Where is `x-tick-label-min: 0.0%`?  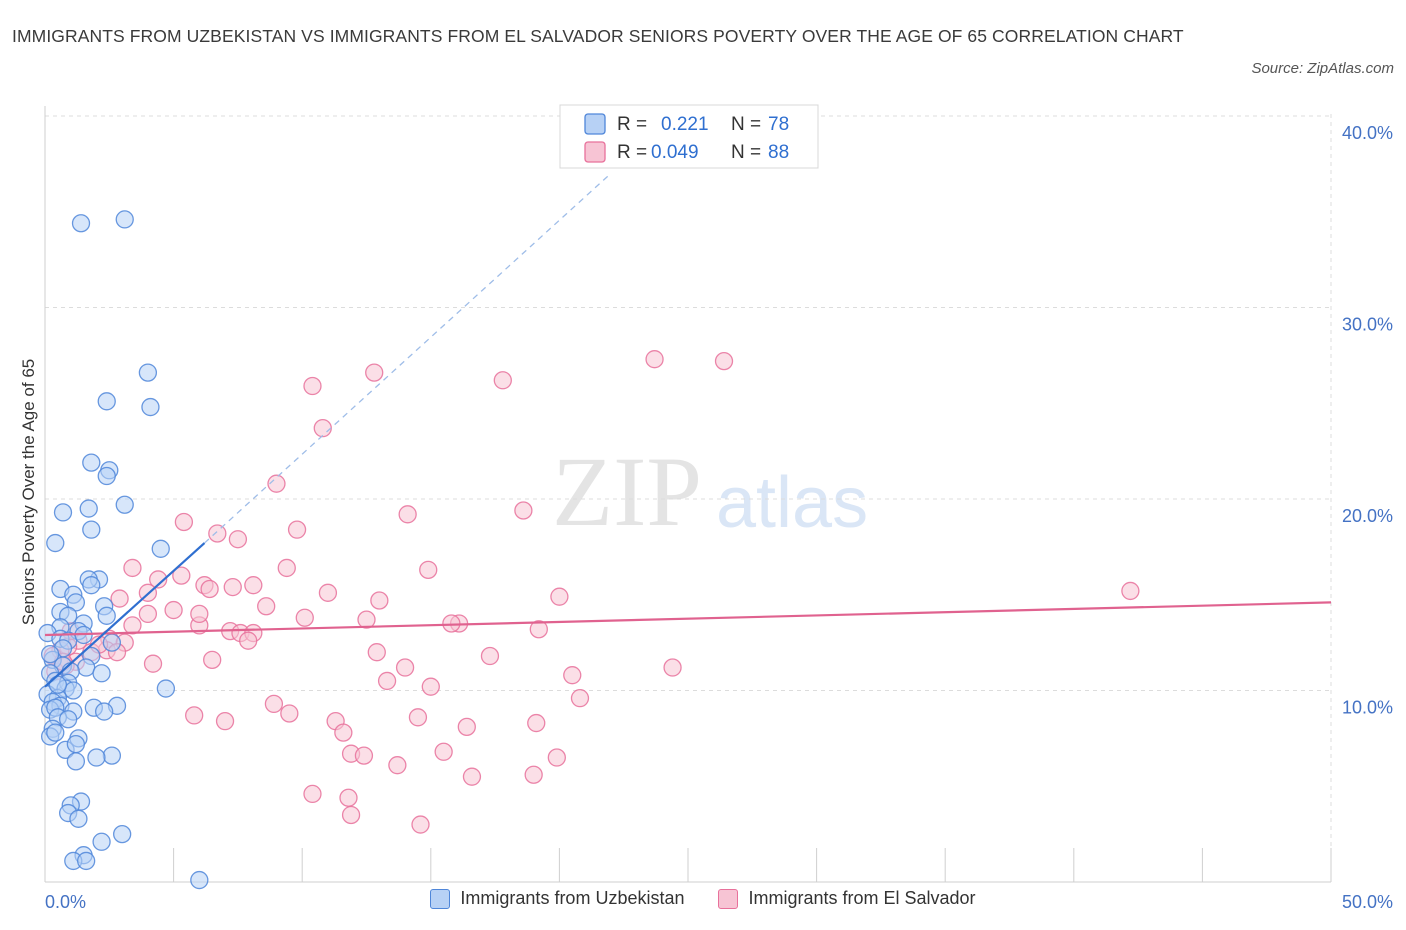 x-tick-label-min: 0.0% is located at coordinates (65, 902).